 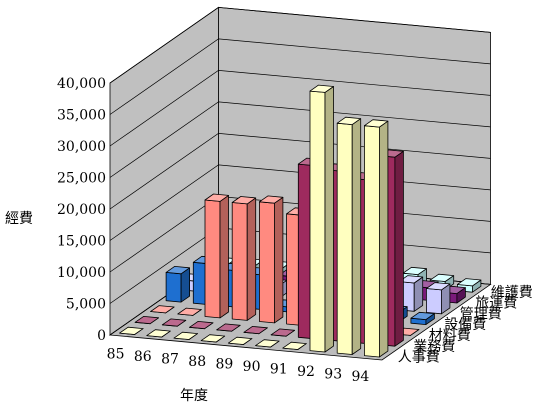 What do you see at coordinates (252, 367) in the screenshot?
I see `x-tick-label: 90` at bounding box center [252, 367].